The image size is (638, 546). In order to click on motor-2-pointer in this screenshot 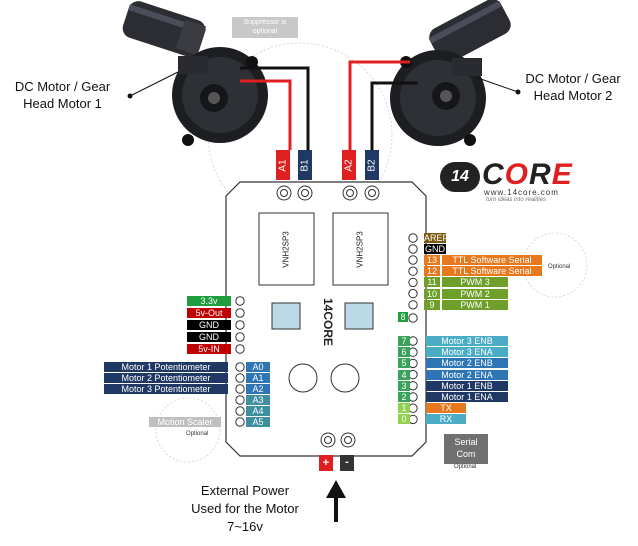, I will do `click(498, 85)`.